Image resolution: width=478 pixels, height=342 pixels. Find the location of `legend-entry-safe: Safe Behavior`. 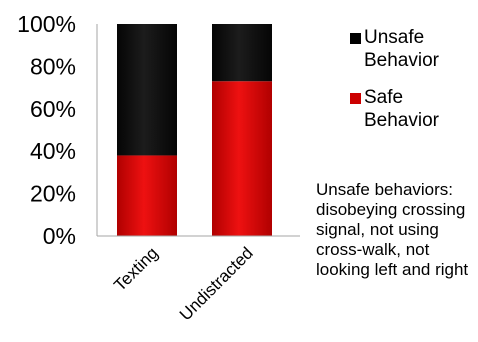

legend-entry-safe: Safe Behavior is located at coordinates (414, 109).